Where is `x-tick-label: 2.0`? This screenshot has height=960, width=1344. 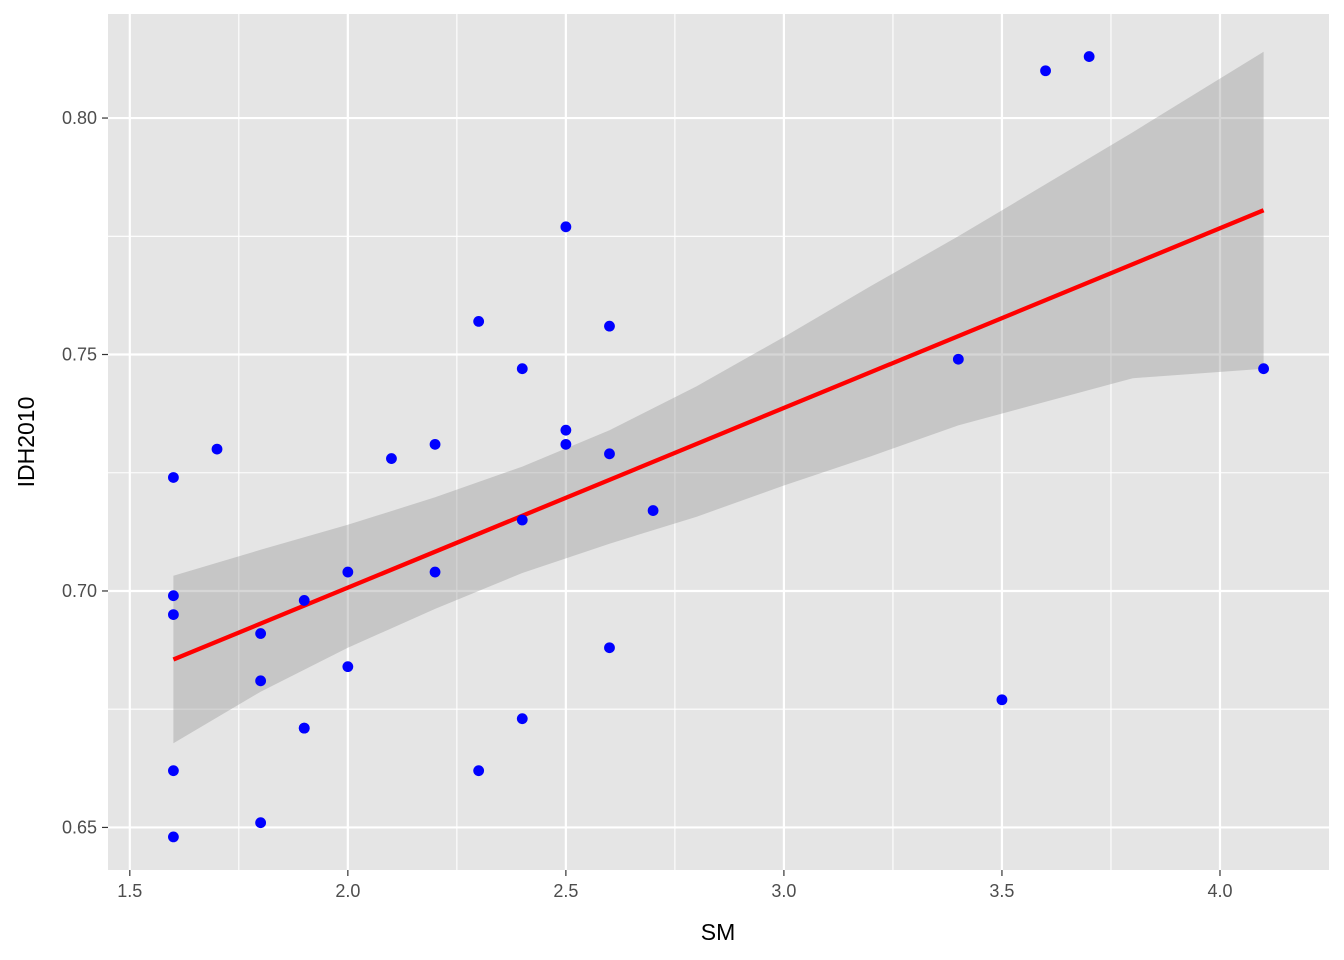
x-tick-label: 2.0 is located at coordinates (347, 891).